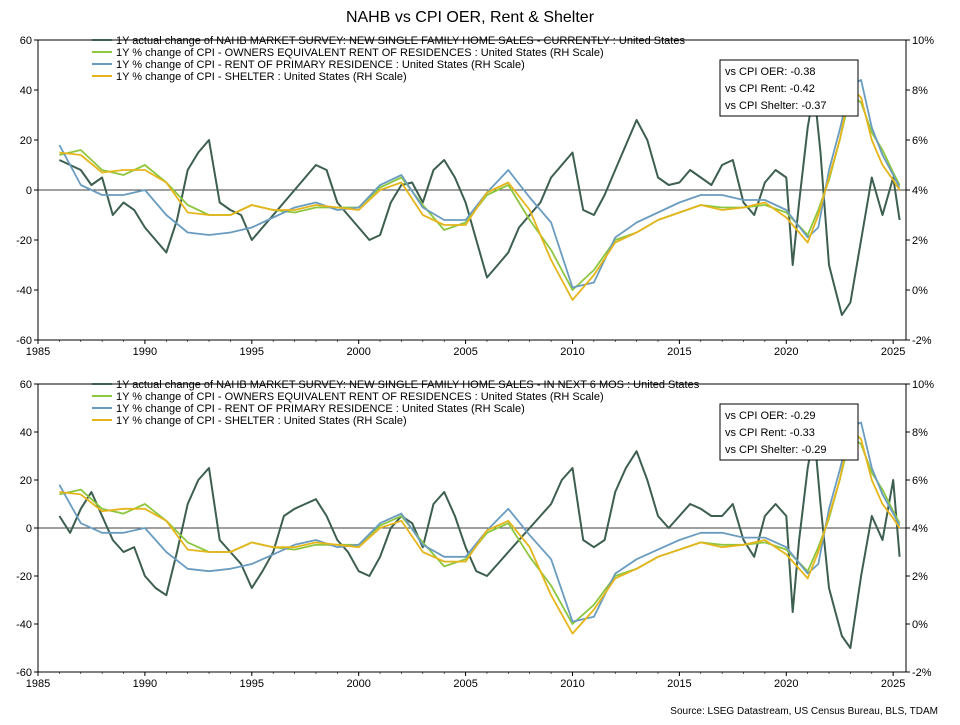 The image size is (960, 725). Describe the element at coordinates (770, 433) in the screenshot. I see `correlation-label: vs CPI Rent: -0.33` at that location.